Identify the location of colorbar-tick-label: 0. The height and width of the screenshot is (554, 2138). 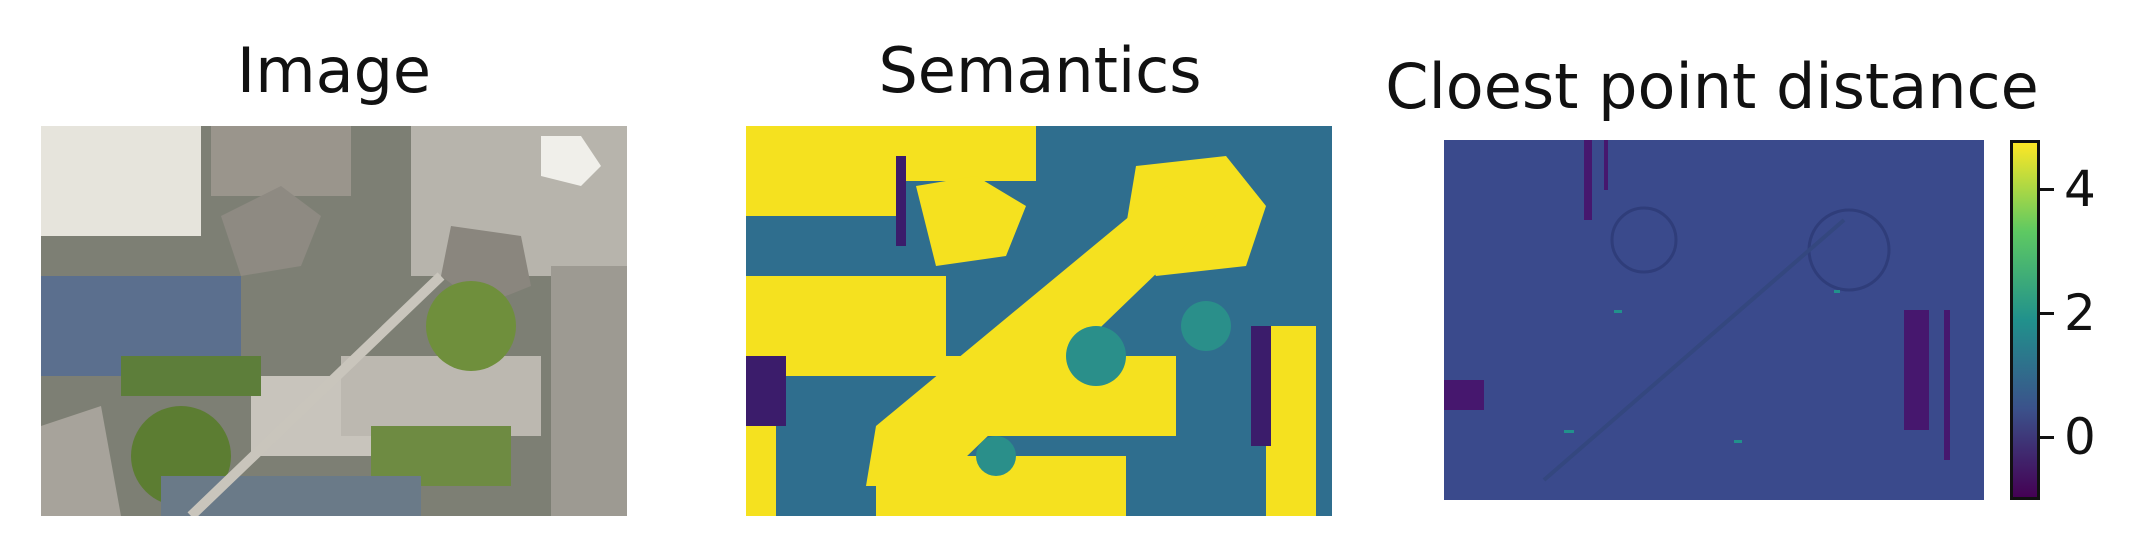
(2080, 436).